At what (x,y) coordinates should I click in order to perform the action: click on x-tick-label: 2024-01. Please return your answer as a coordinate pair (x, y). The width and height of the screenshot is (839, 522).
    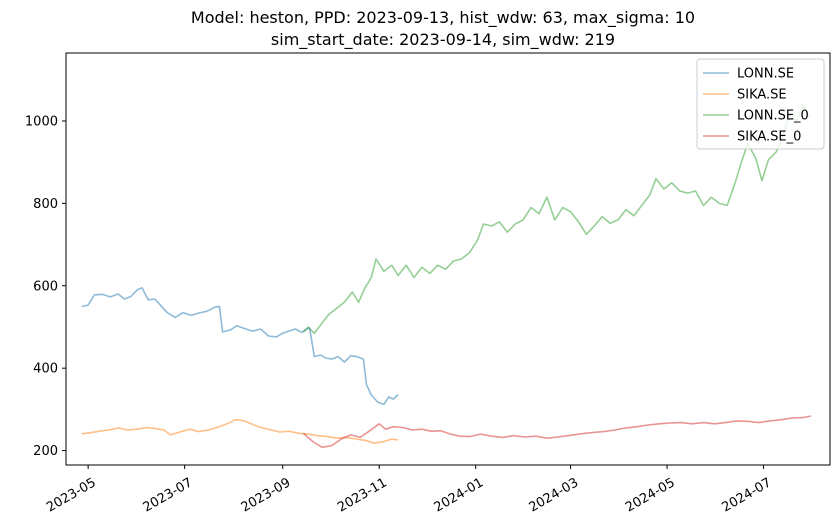
    Looking at the image, I should click on (459, 495).